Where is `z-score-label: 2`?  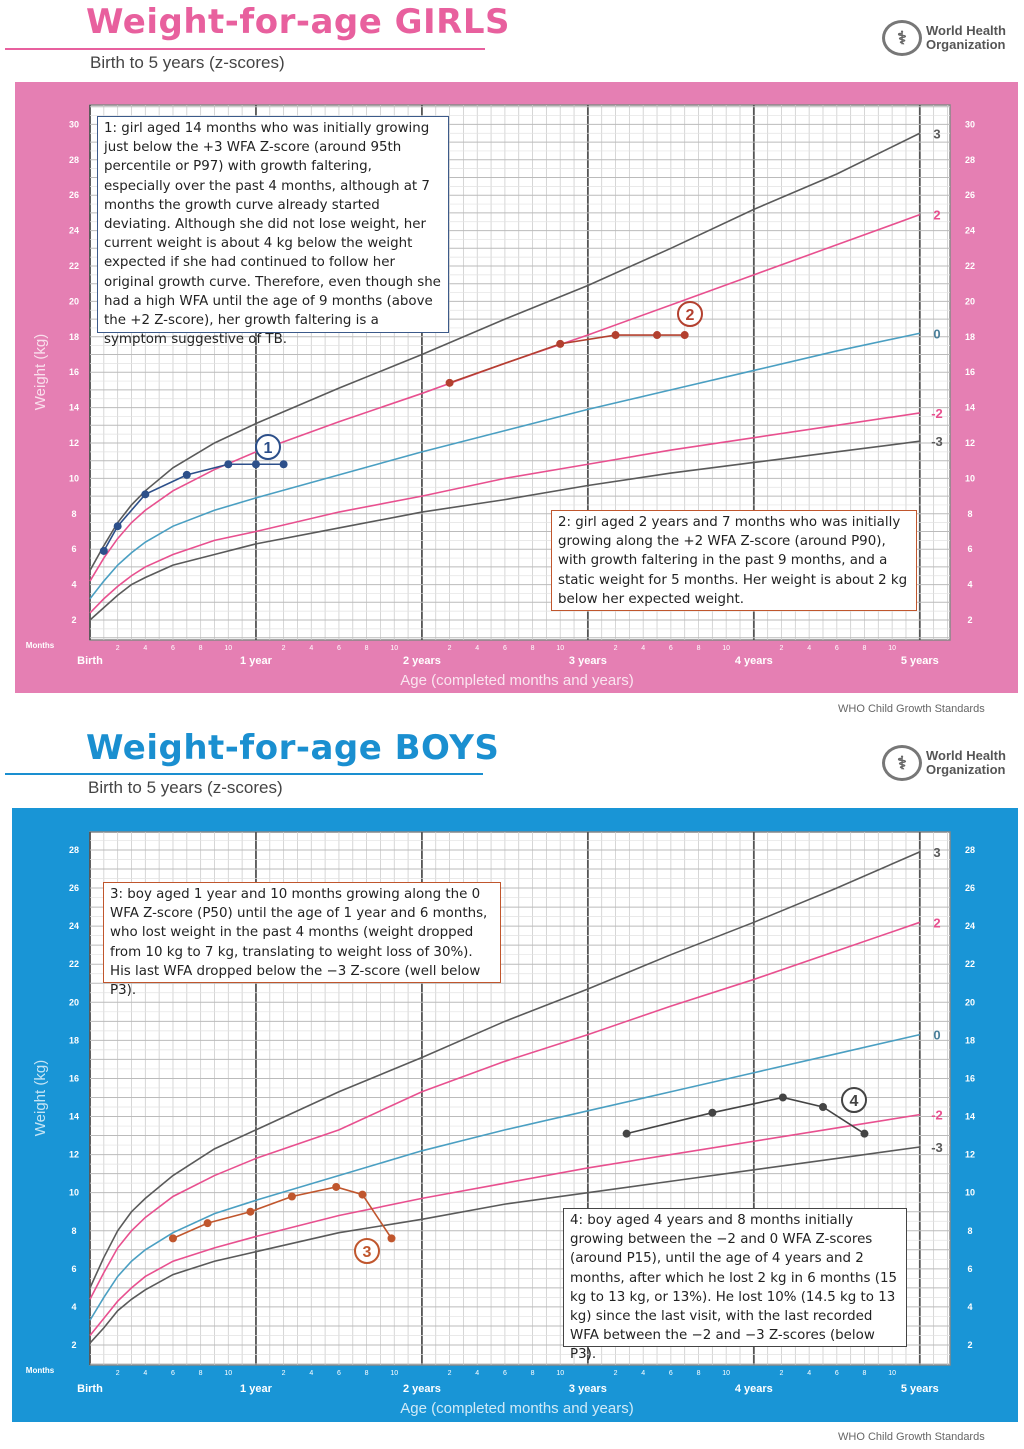
z-score-label: 2 is located at coordinates (936, 922).